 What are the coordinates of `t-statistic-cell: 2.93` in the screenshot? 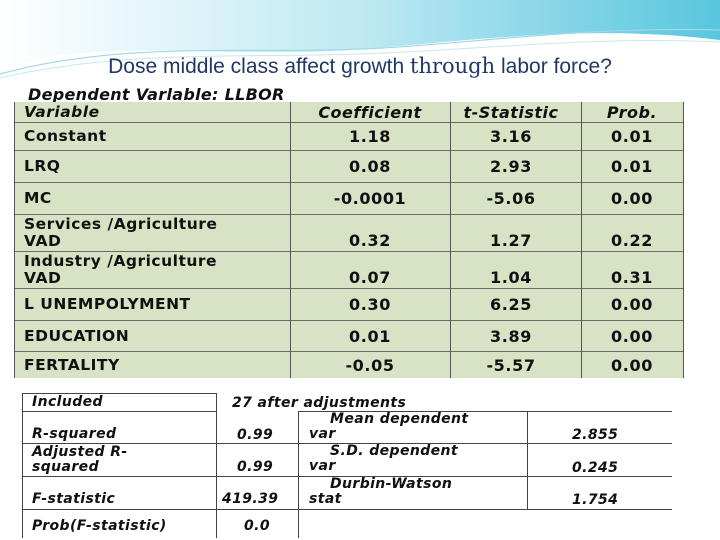 It's located at (511, 166).